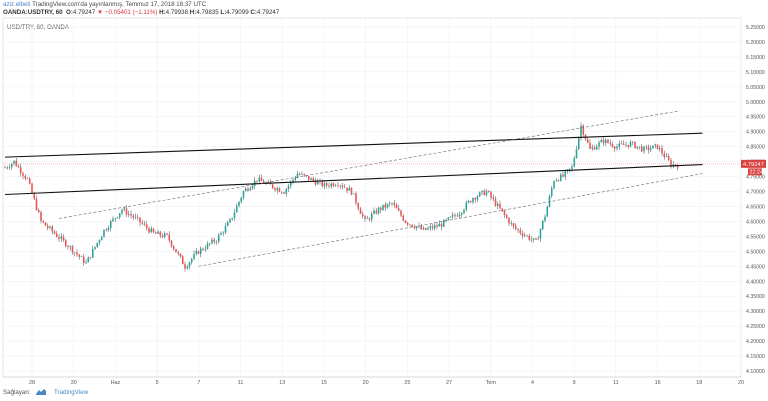  Describe the element at coordinates (253, 12) in the screenshot. I see `close-label: C:` at that location.